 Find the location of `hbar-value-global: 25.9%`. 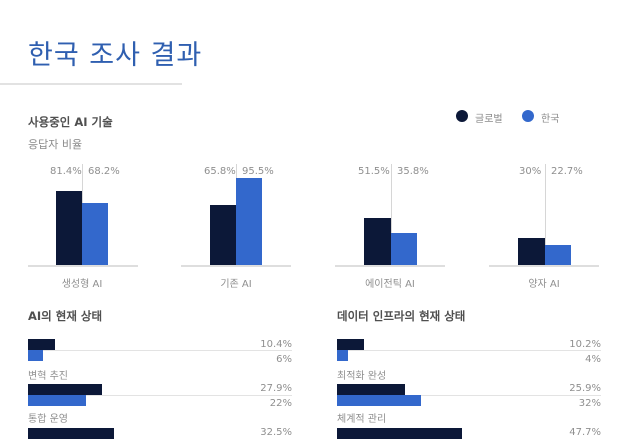

hbar-value-global: 25.9% is located at coordinates (585, 388).